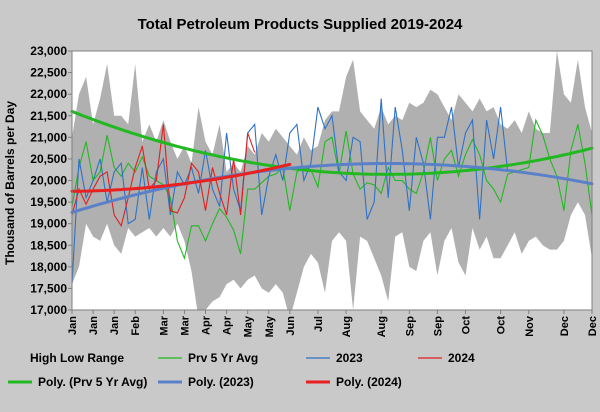  Describe the element at coordinates (48, 51) in the screenshot. I see `y-tick-label: 23,000` at that location.